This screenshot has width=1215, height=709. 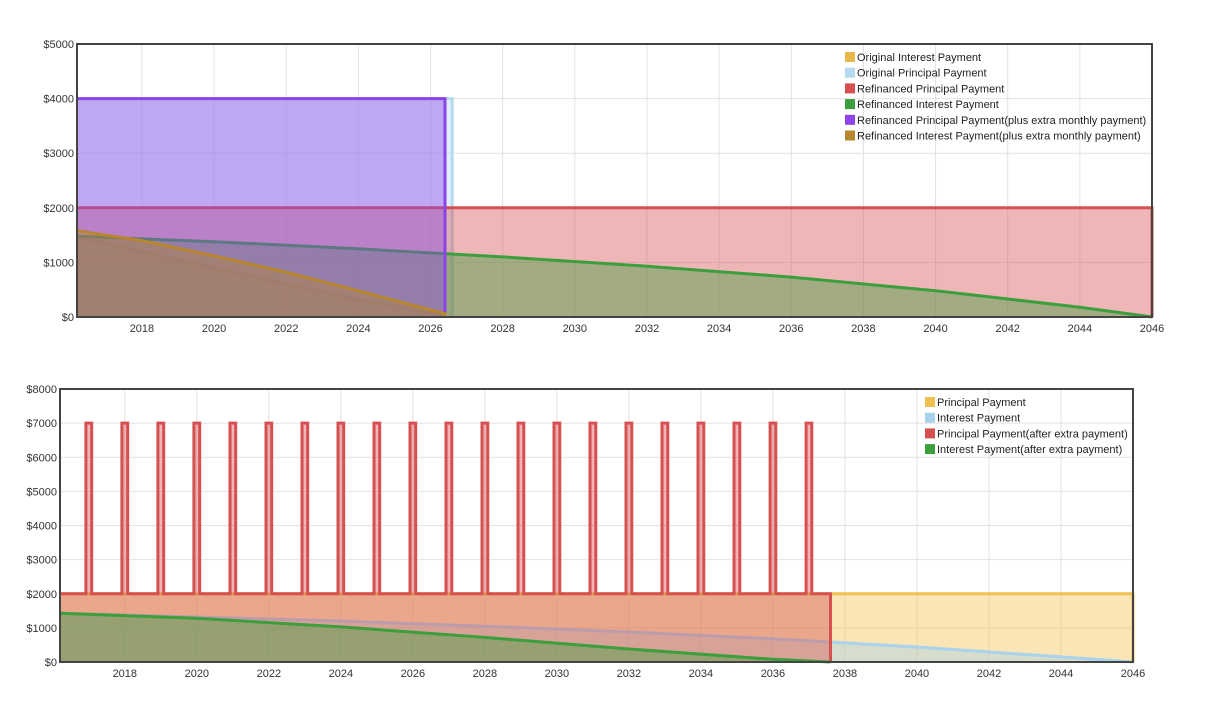 What do you see at coordinates (791, 329) in the screenshot?
I see `chart1-x-tick-label: 2036` at bounding box center [791, 329].